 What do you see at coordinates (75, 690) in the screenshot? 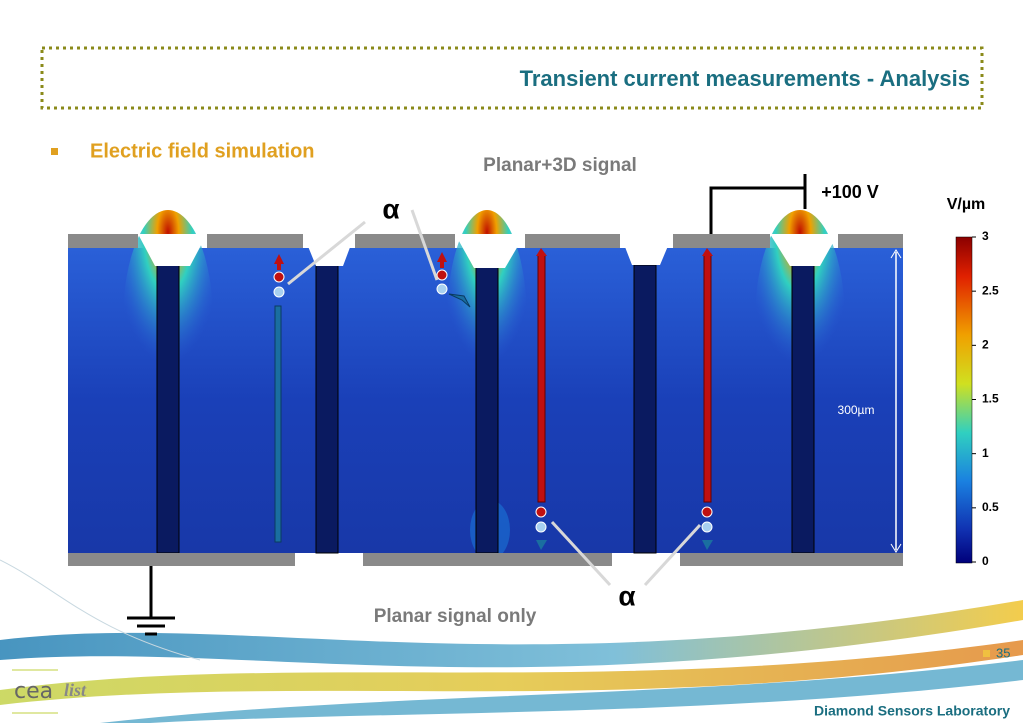
I see `logo-list: list` at bounding box center [75, 690].